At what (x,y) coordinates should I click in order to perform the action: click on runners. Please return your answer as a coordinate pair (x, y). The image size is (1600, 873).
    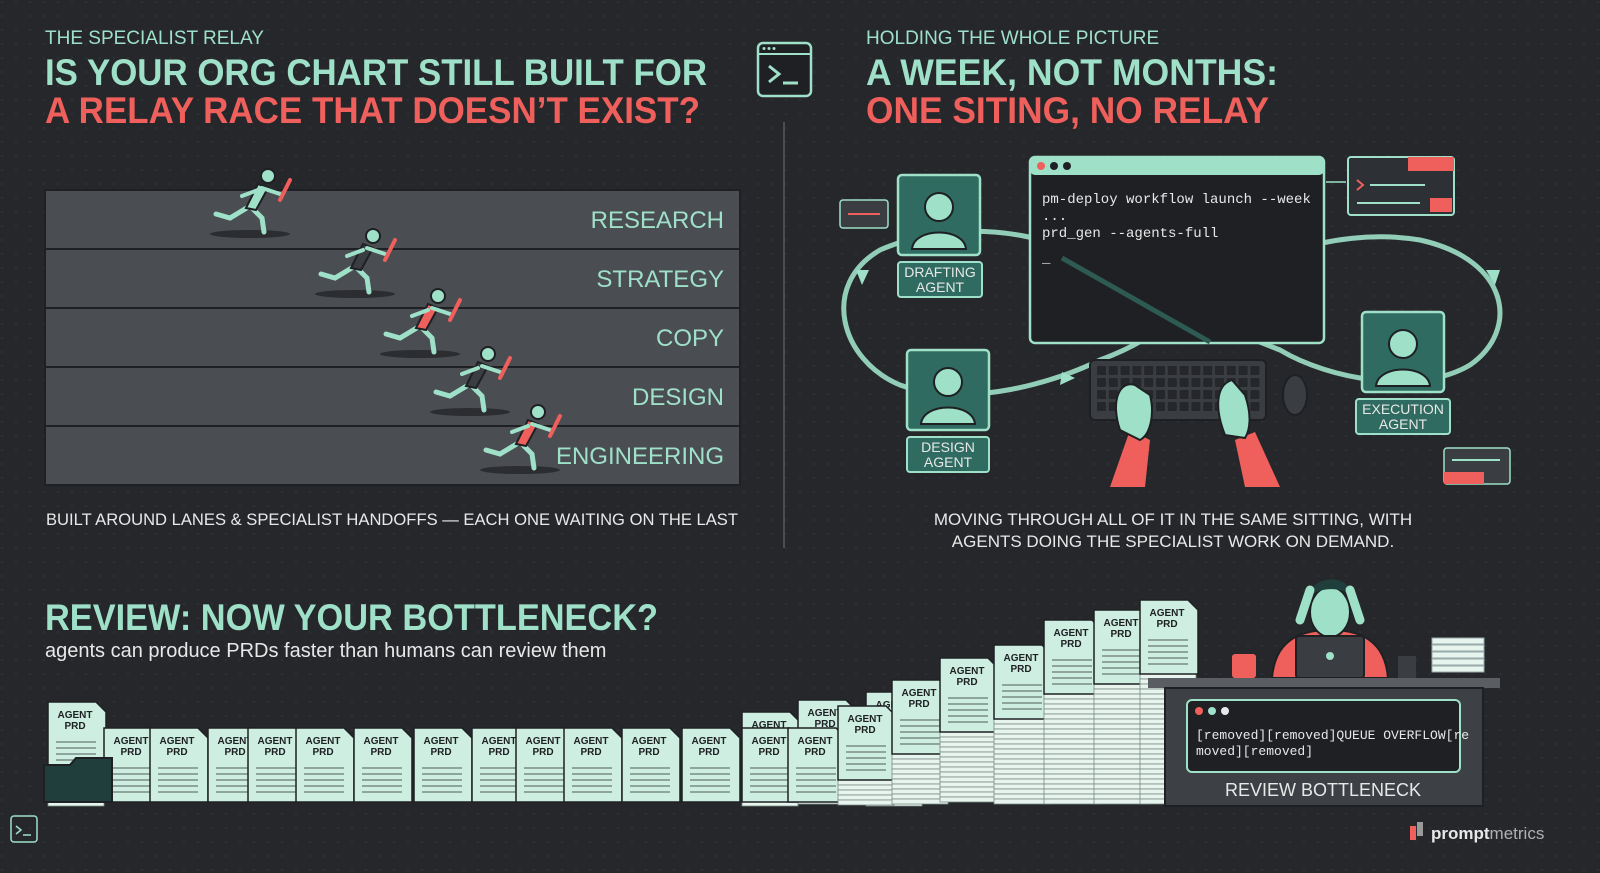
    Looking at the image, I should click on (386, 321).